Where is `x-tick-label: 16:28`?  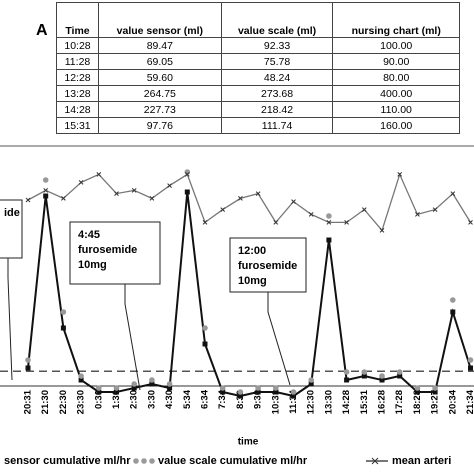
x-tick-label: 16:28 is located at coordinates (382, 402).